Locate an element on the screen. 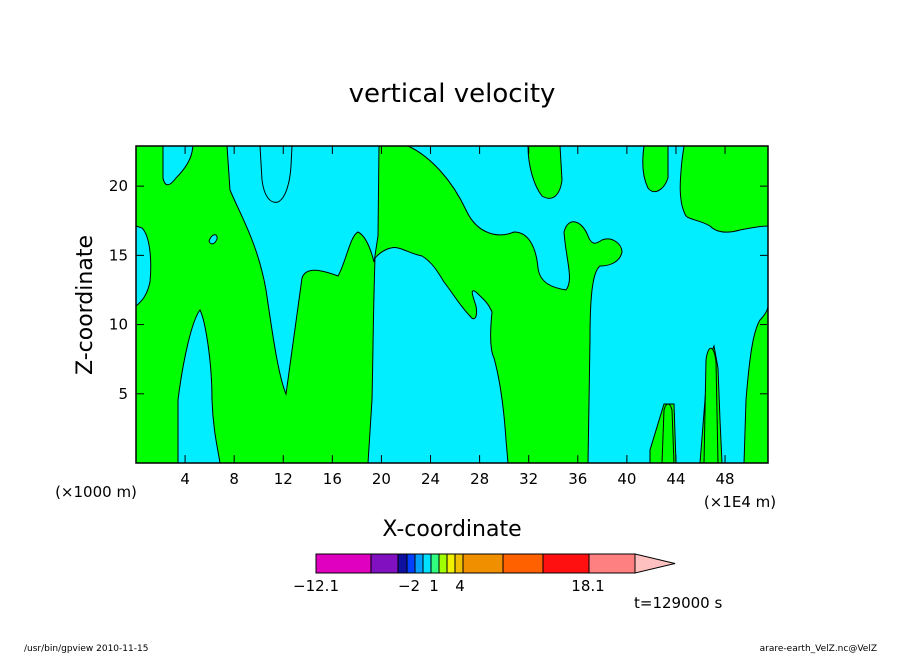  footer-left: /usr/bin/gpview 2010-11-15 is located at coordinates (86, 649).